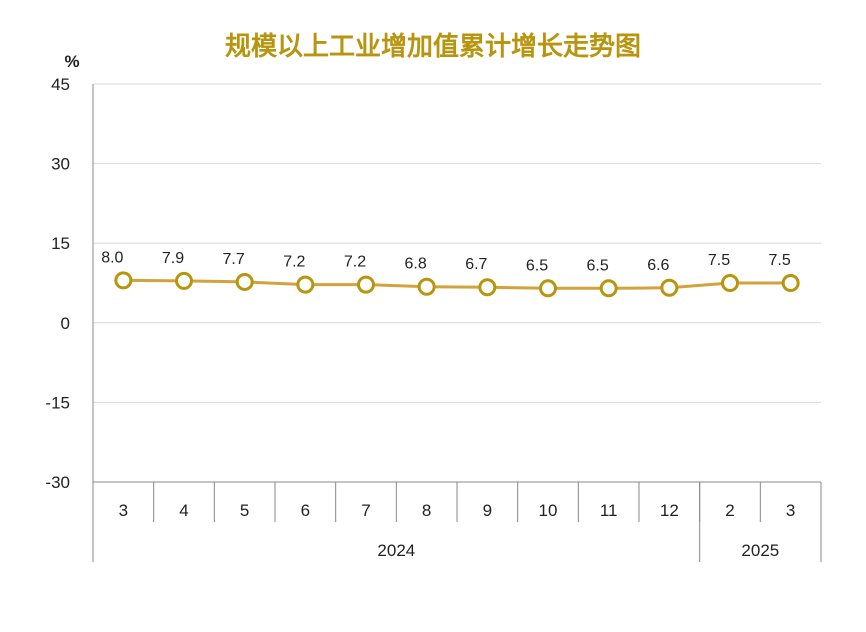  Describe the element at coordinates (305, 510) in the screenshot. I see `x-tick-label: 6` at that location.